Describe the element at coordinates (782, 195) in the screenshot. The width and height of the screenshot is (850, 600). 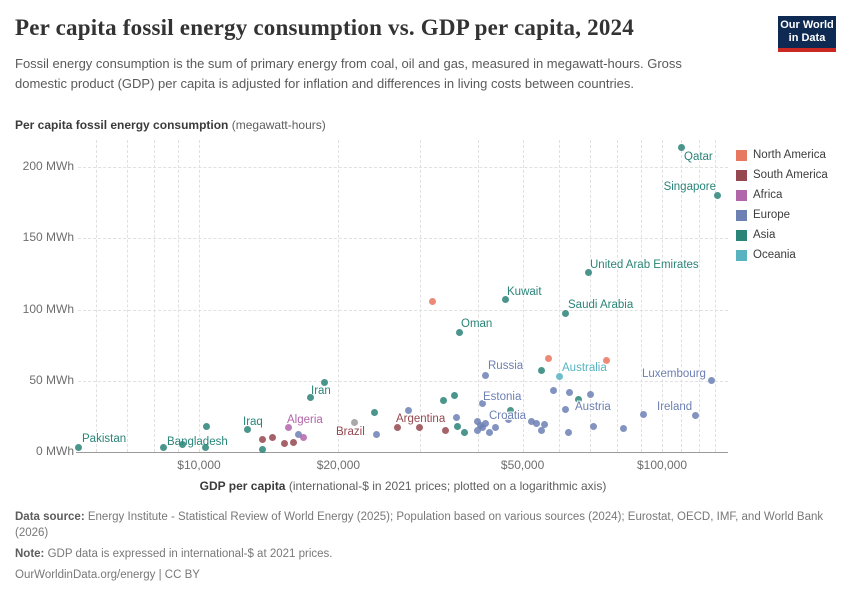
I see `legend-item-africa: Africa` at that location.